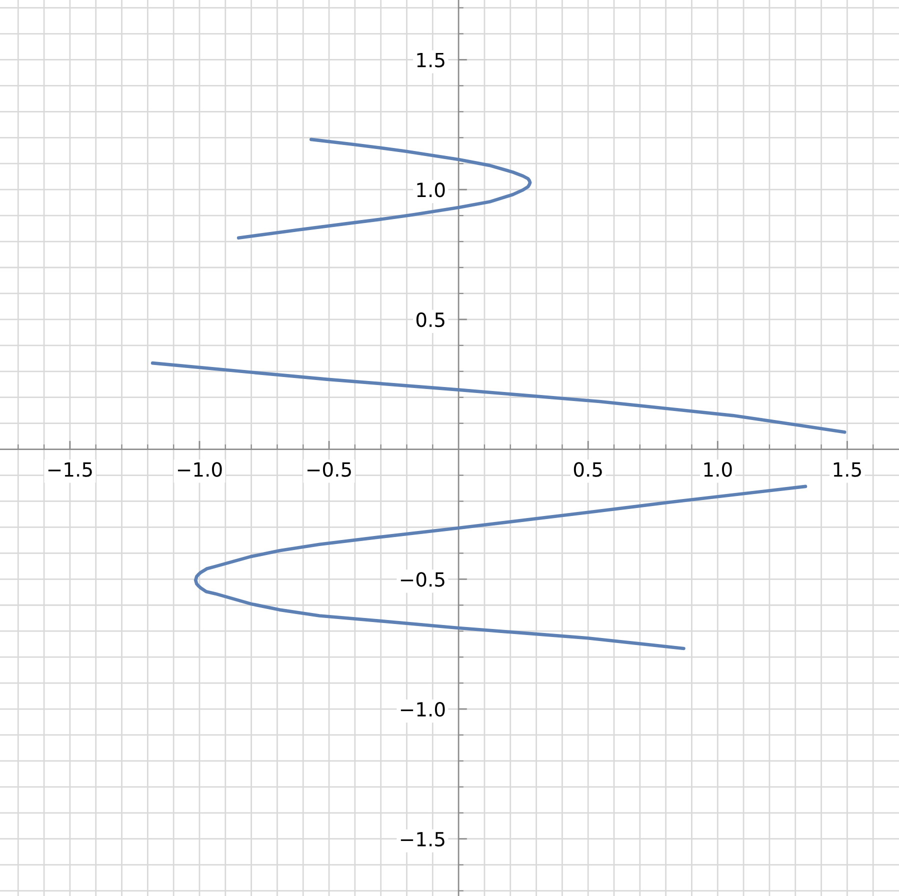  Describe the element at coordinates (329, 469) in the screenshot. I see `x-tick-label: −0.5` at that location.